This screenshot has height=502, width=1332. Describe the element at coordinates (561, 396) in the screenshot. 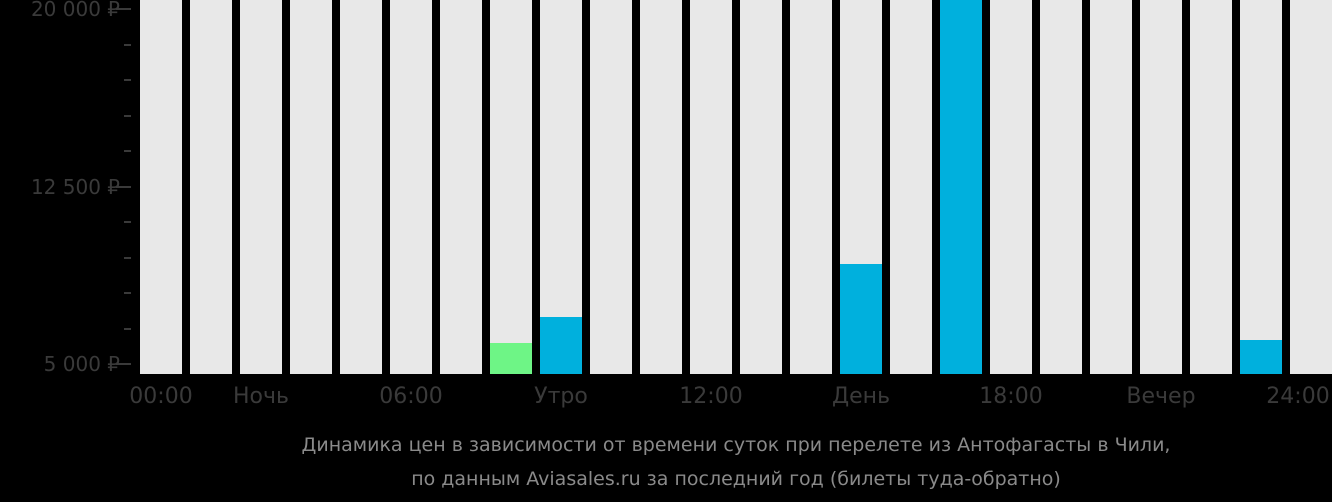

I see `x-label: Утро` at that location.